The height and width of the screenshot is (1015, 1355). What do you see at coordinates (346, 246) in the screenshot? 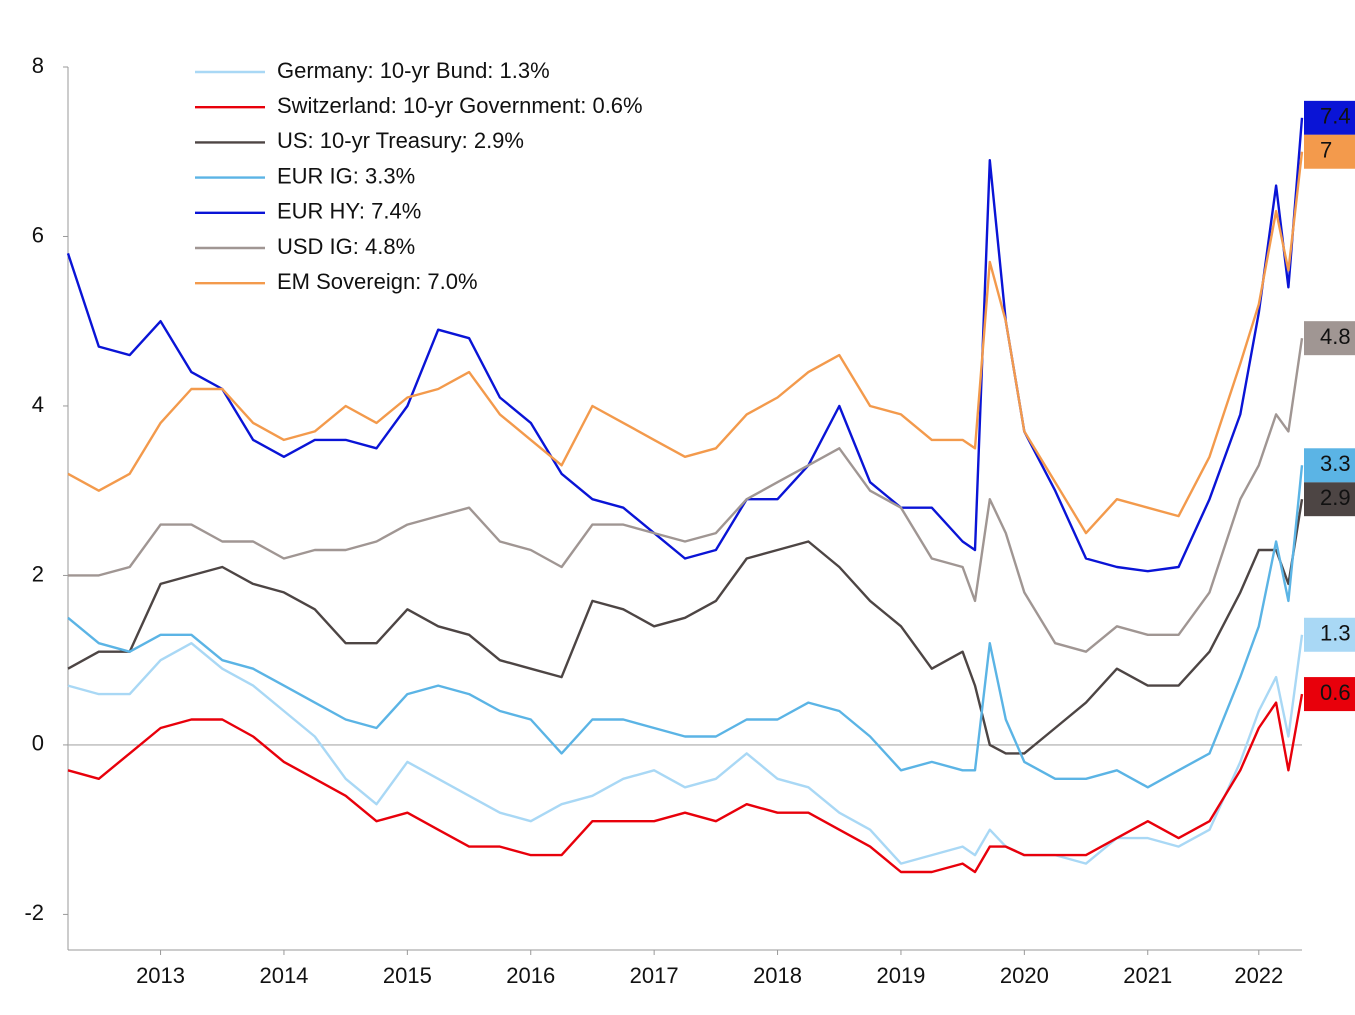
I see `legend-label: USD IG: 4.8%` at bounding box center [346, 246].